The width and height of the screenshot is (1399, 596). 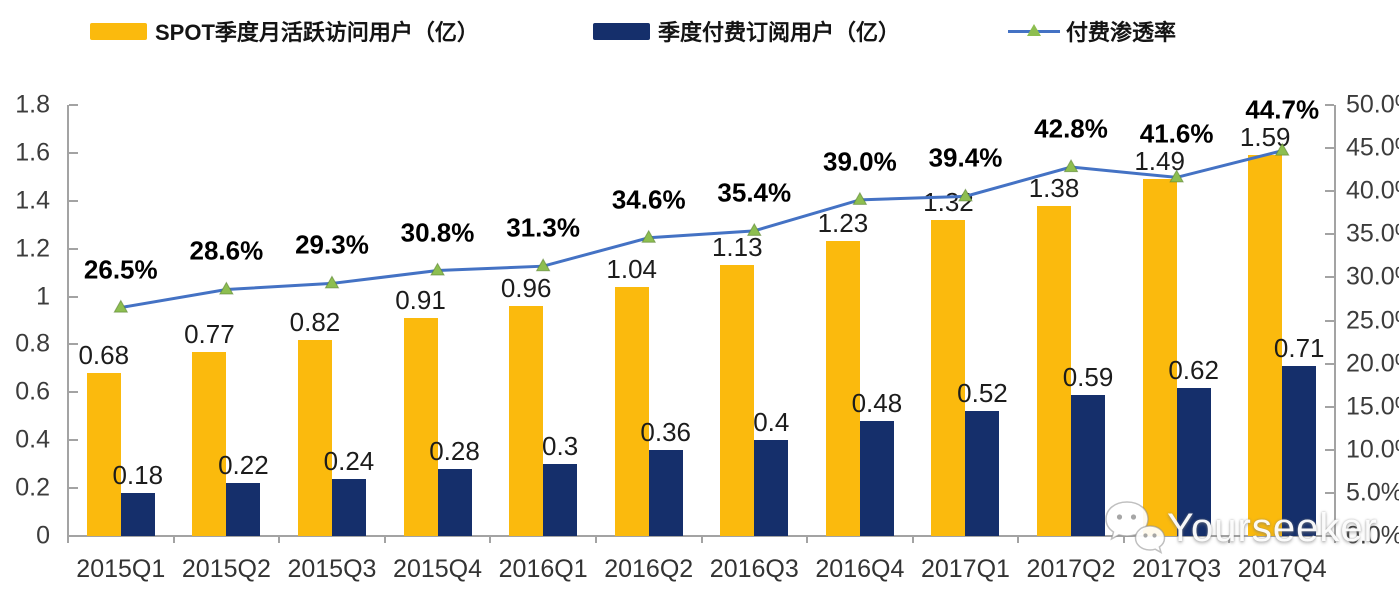 What do you see at coordinates (138, 474) in the screenshot?
I see `paid-value-label: 0.18` at bounding box center [138, 474].